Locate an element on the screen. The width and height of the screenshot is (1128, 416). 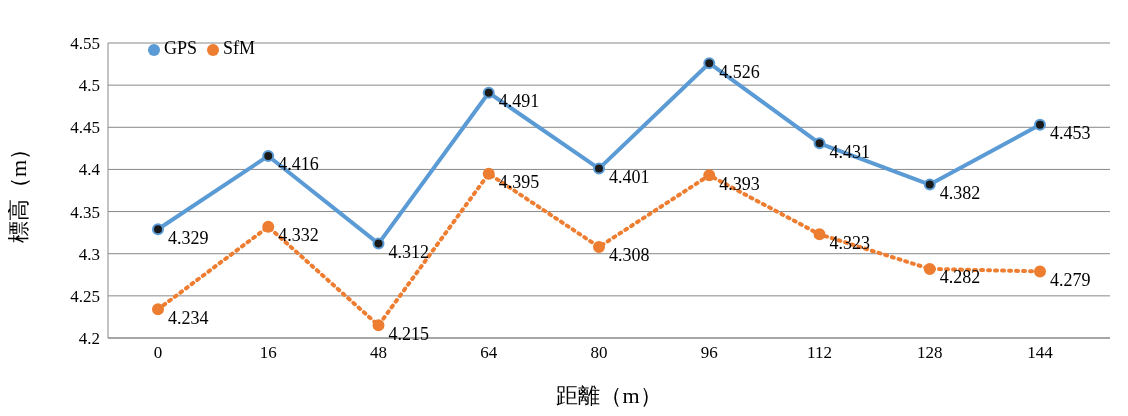
y-tick-label: 4.4 is located at coordinates (89, 170).